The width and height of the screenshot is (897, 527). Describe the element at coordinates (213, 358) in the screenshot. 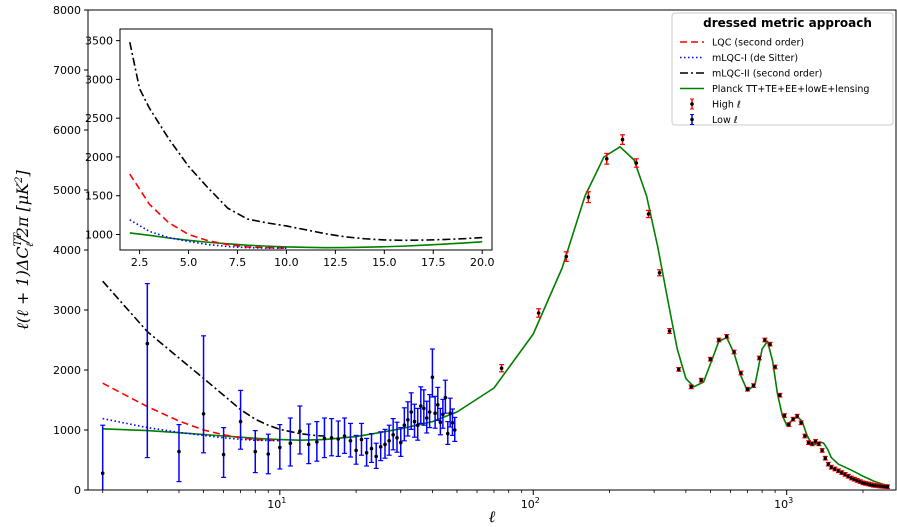

I see `mlqc2-second-order-line` at that location.